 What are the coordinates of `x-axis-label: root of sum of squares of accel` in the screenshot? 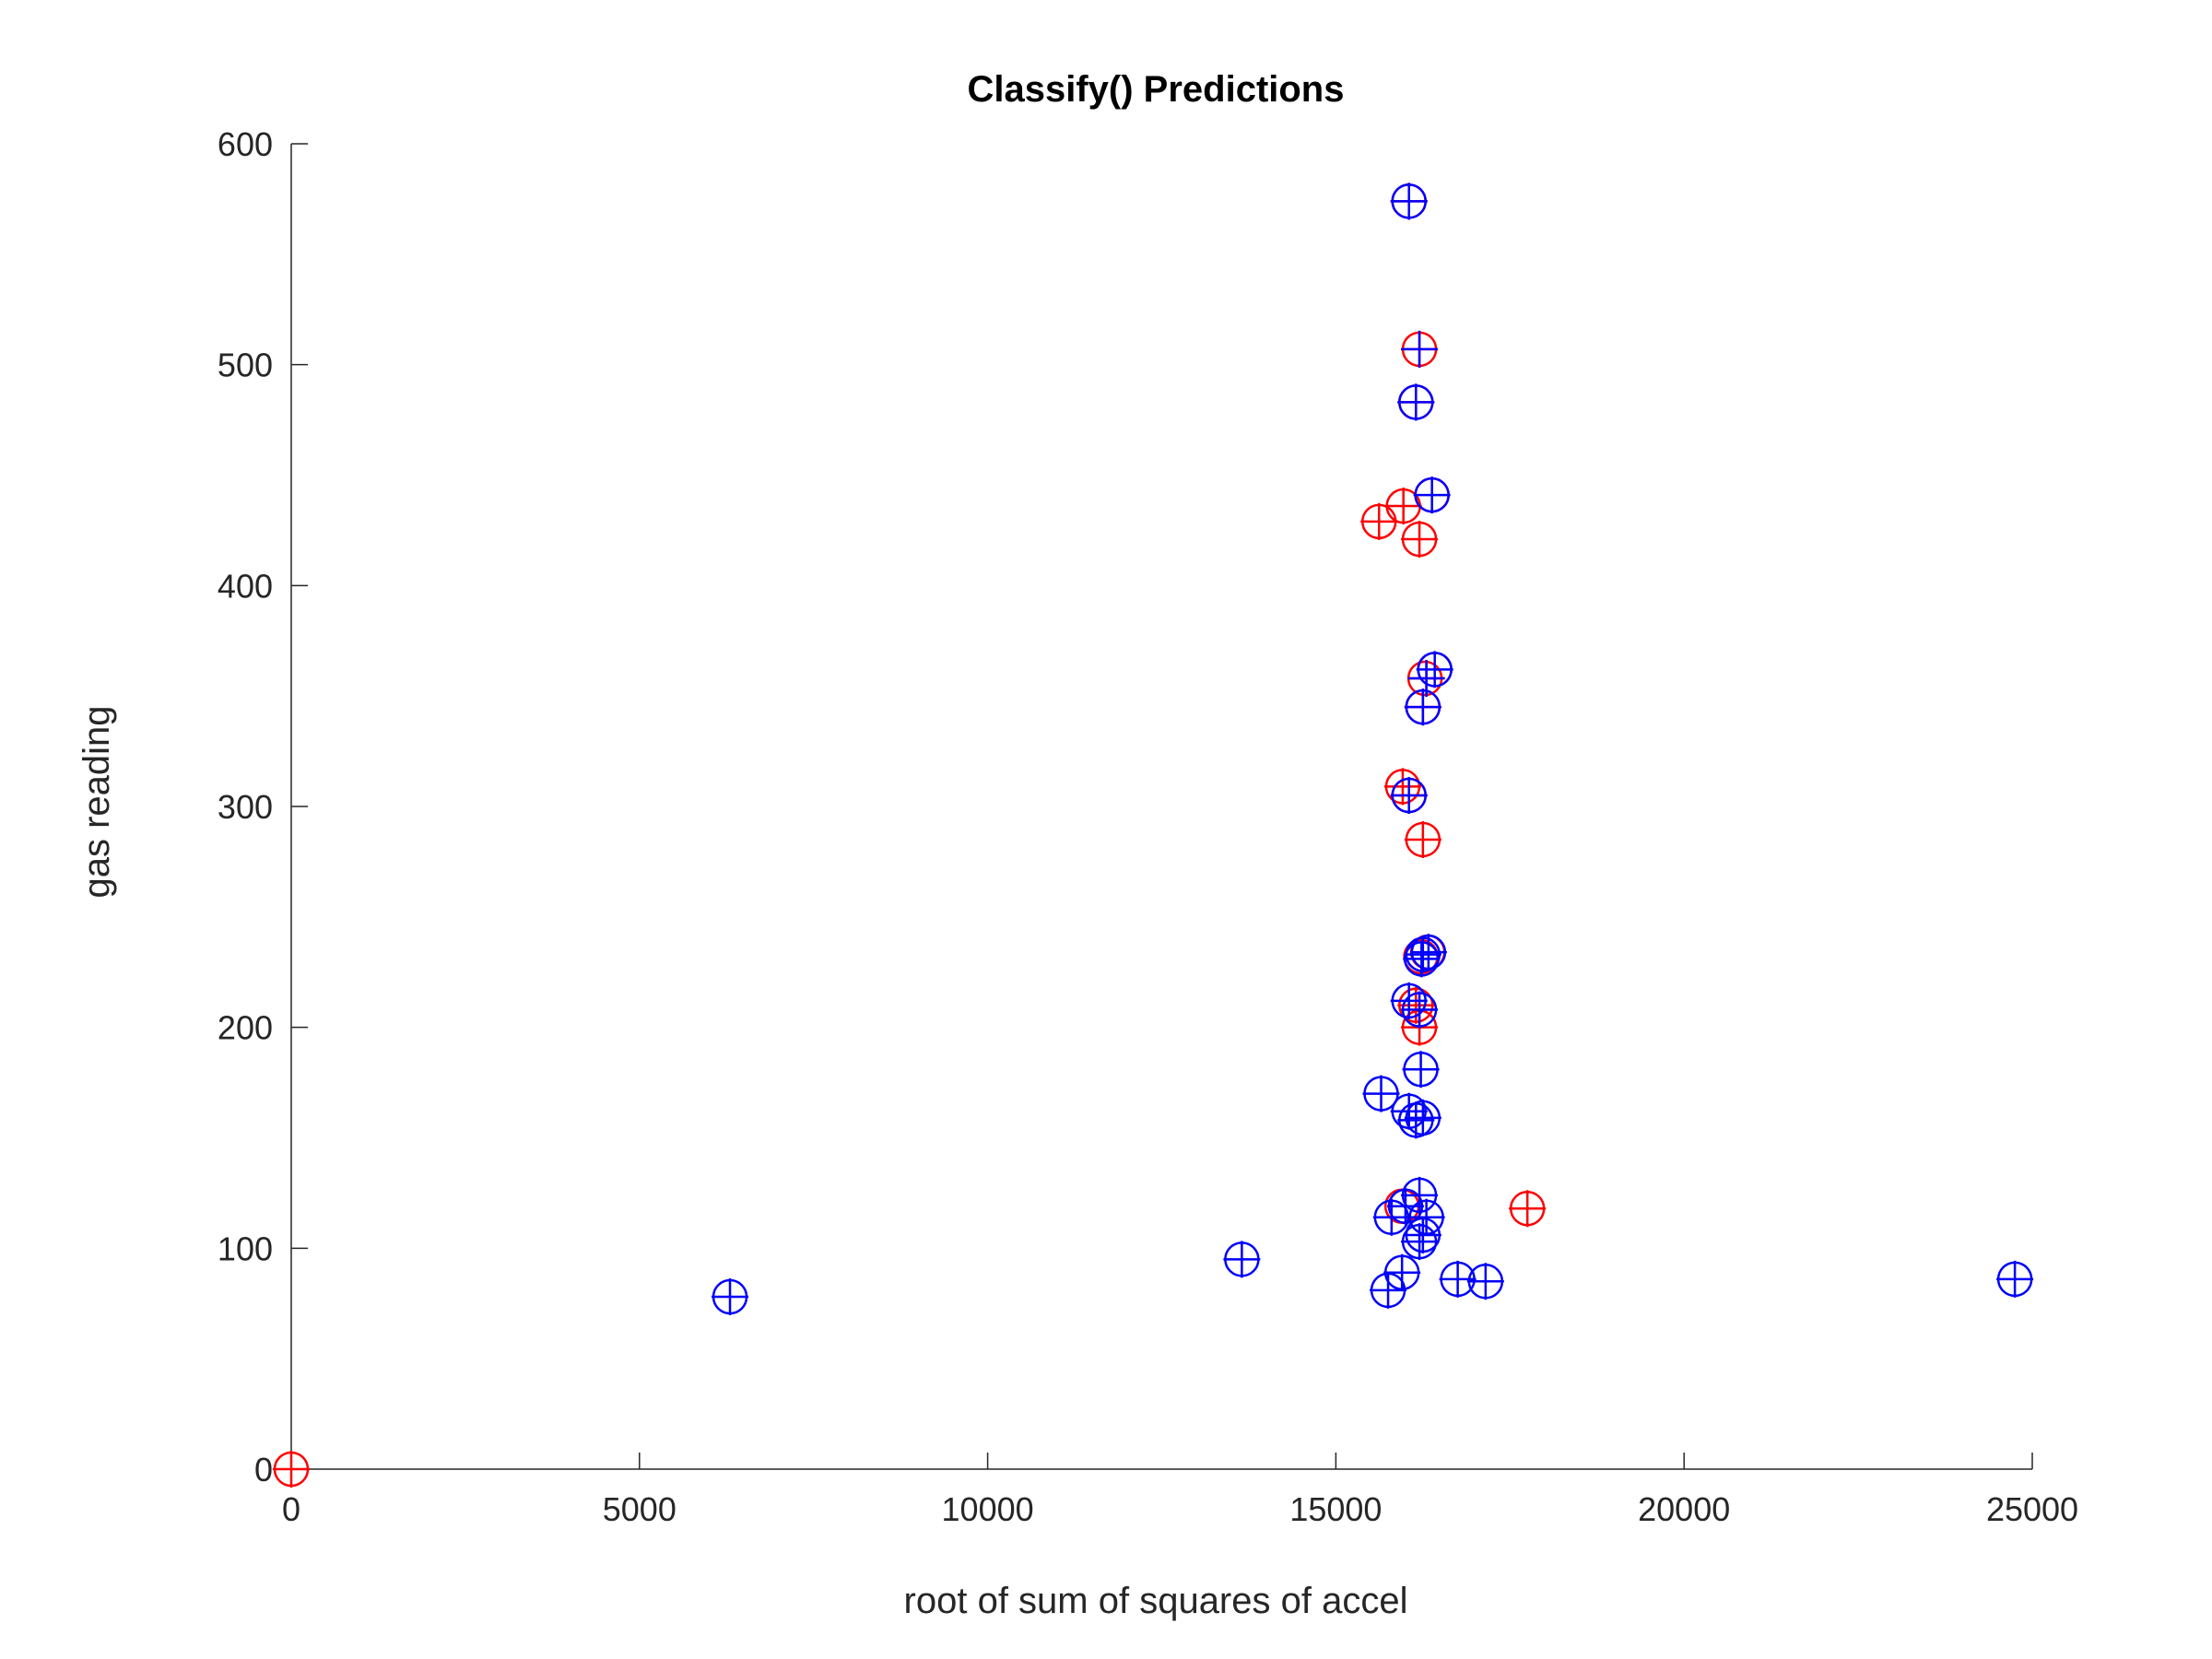 It's located at (1156, 1601).